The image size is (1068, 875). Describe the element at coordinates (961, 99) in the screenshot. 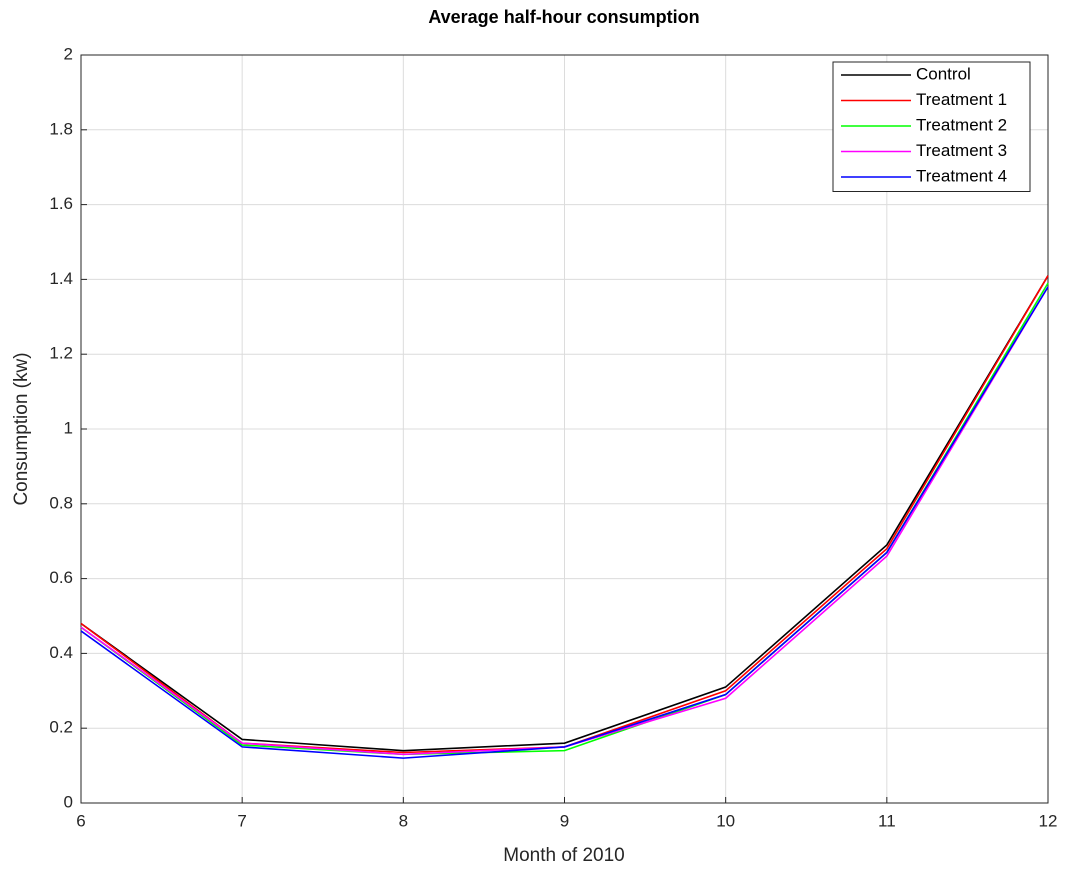

I see `legend-label: Treatment 1` at that location.